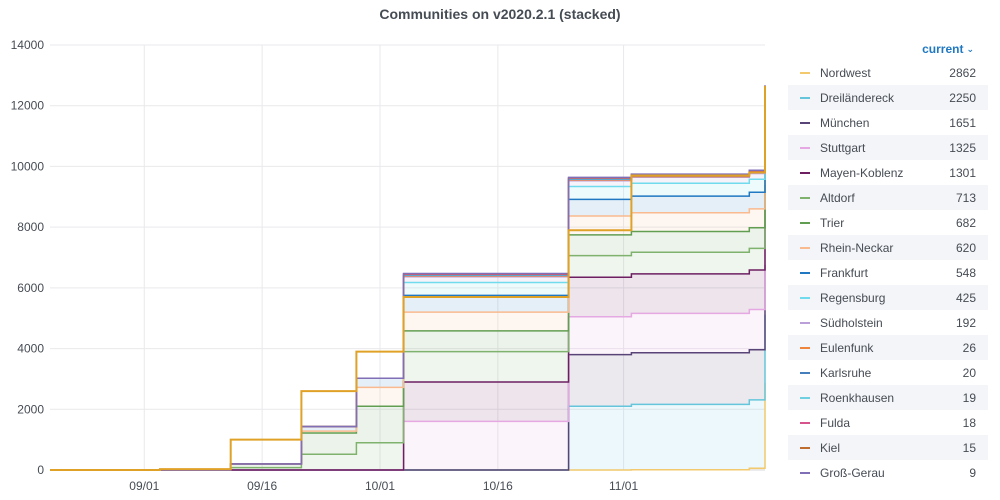 Image resolution: width=1000 pixels, height=500 pixels. I want to click on legend-series-current: 20, so click(969, 372).